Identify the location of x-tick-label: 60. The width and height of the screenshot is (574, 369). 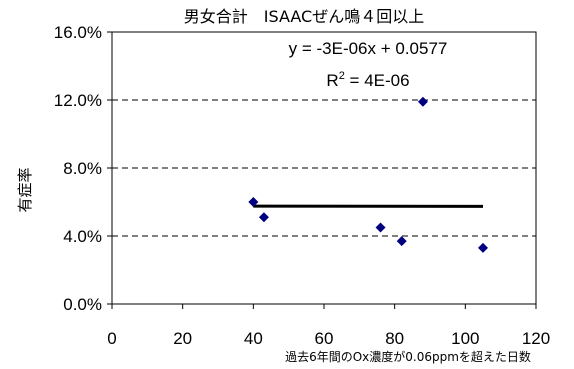
(324, 338).